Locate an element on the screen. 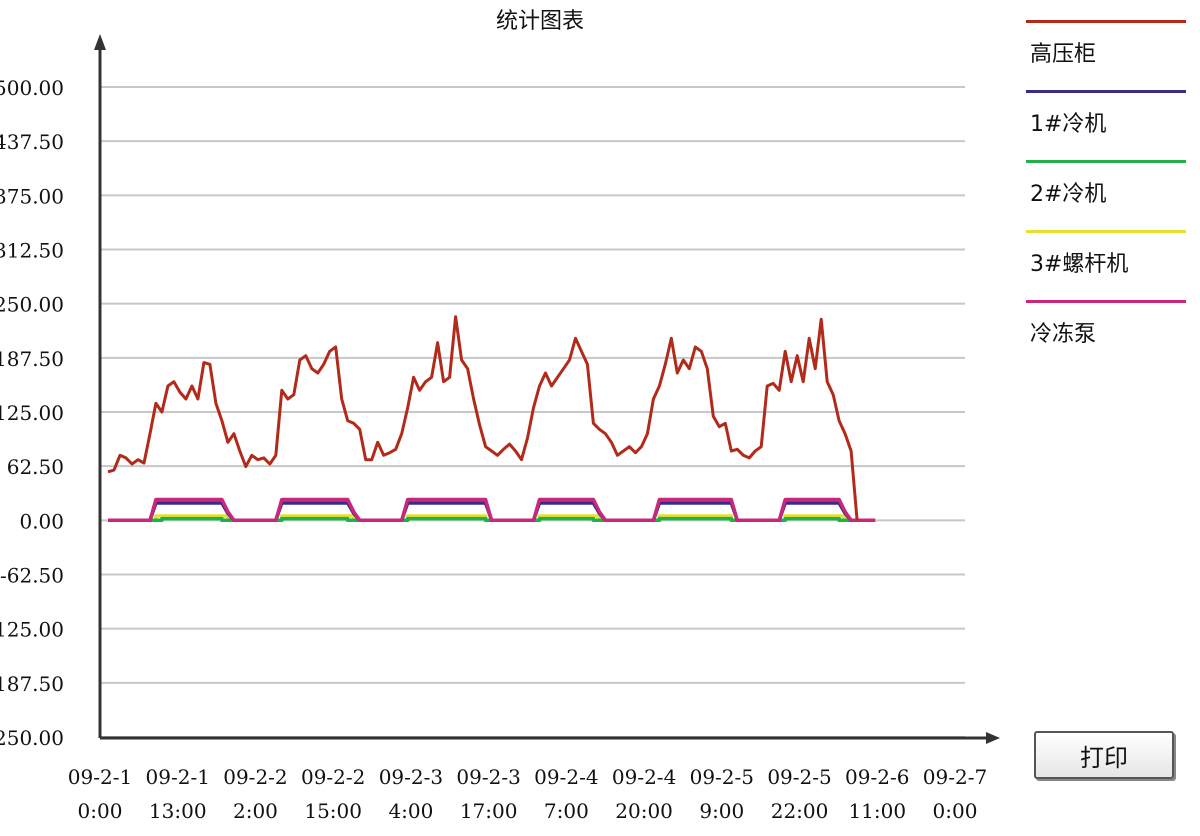  y-tick-label: 500.00 is located at coordinates (32, 88).